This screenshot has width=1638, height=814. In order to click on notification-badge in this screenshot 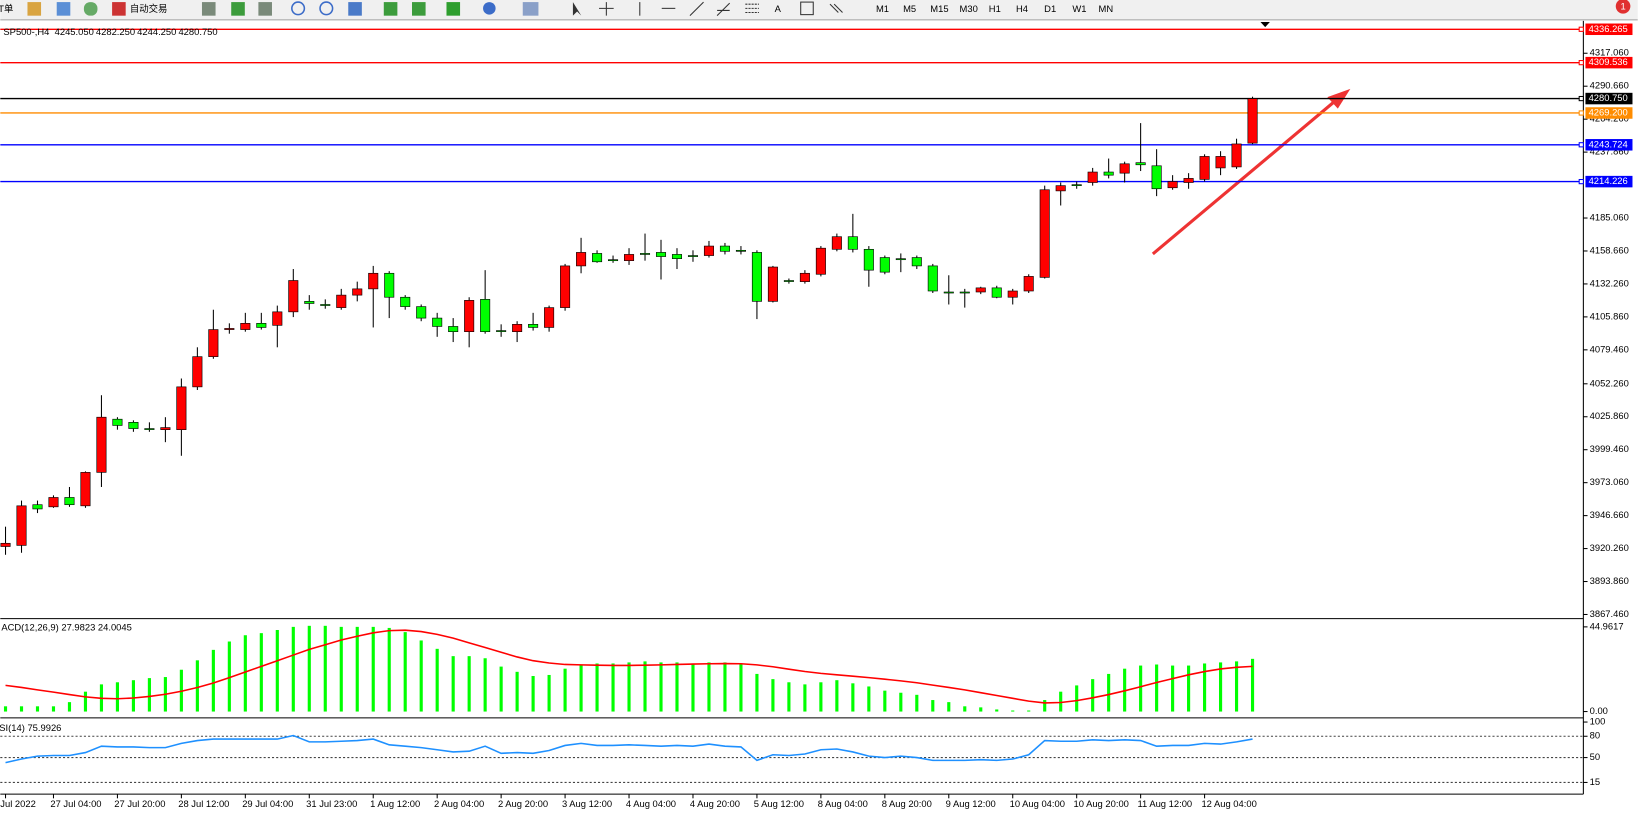, I will do `click(1623, 7)`.